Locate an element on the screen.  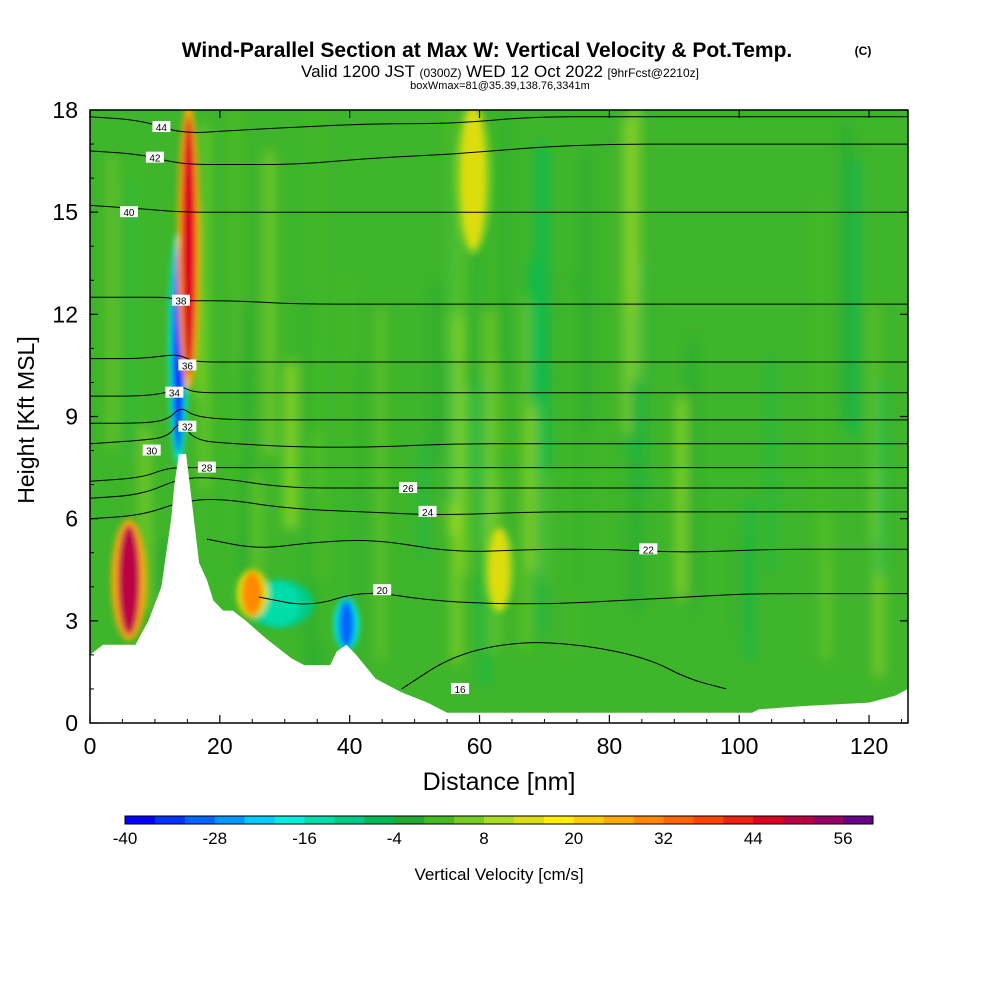
isentrope-label: 20 is located at coordinates (382, 590).